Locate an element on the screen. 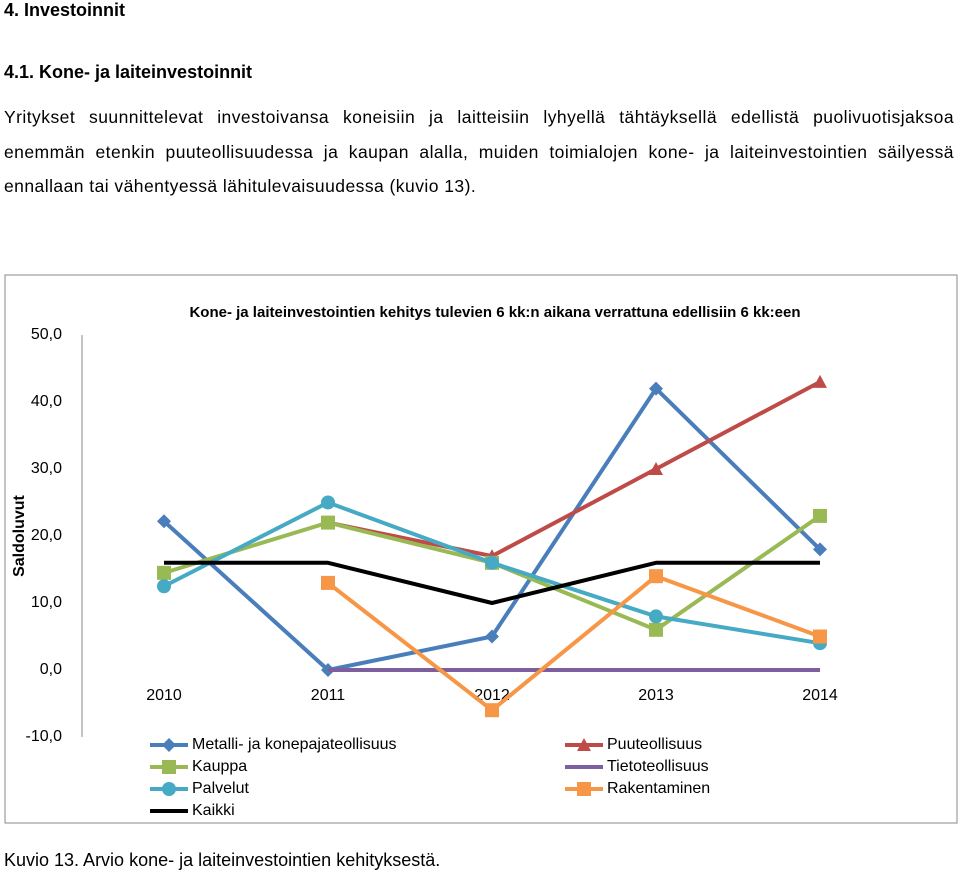 The width and height of the screenshot is (960, 877). y-tick-label: -10,0 is located at coordinates (44, 736).